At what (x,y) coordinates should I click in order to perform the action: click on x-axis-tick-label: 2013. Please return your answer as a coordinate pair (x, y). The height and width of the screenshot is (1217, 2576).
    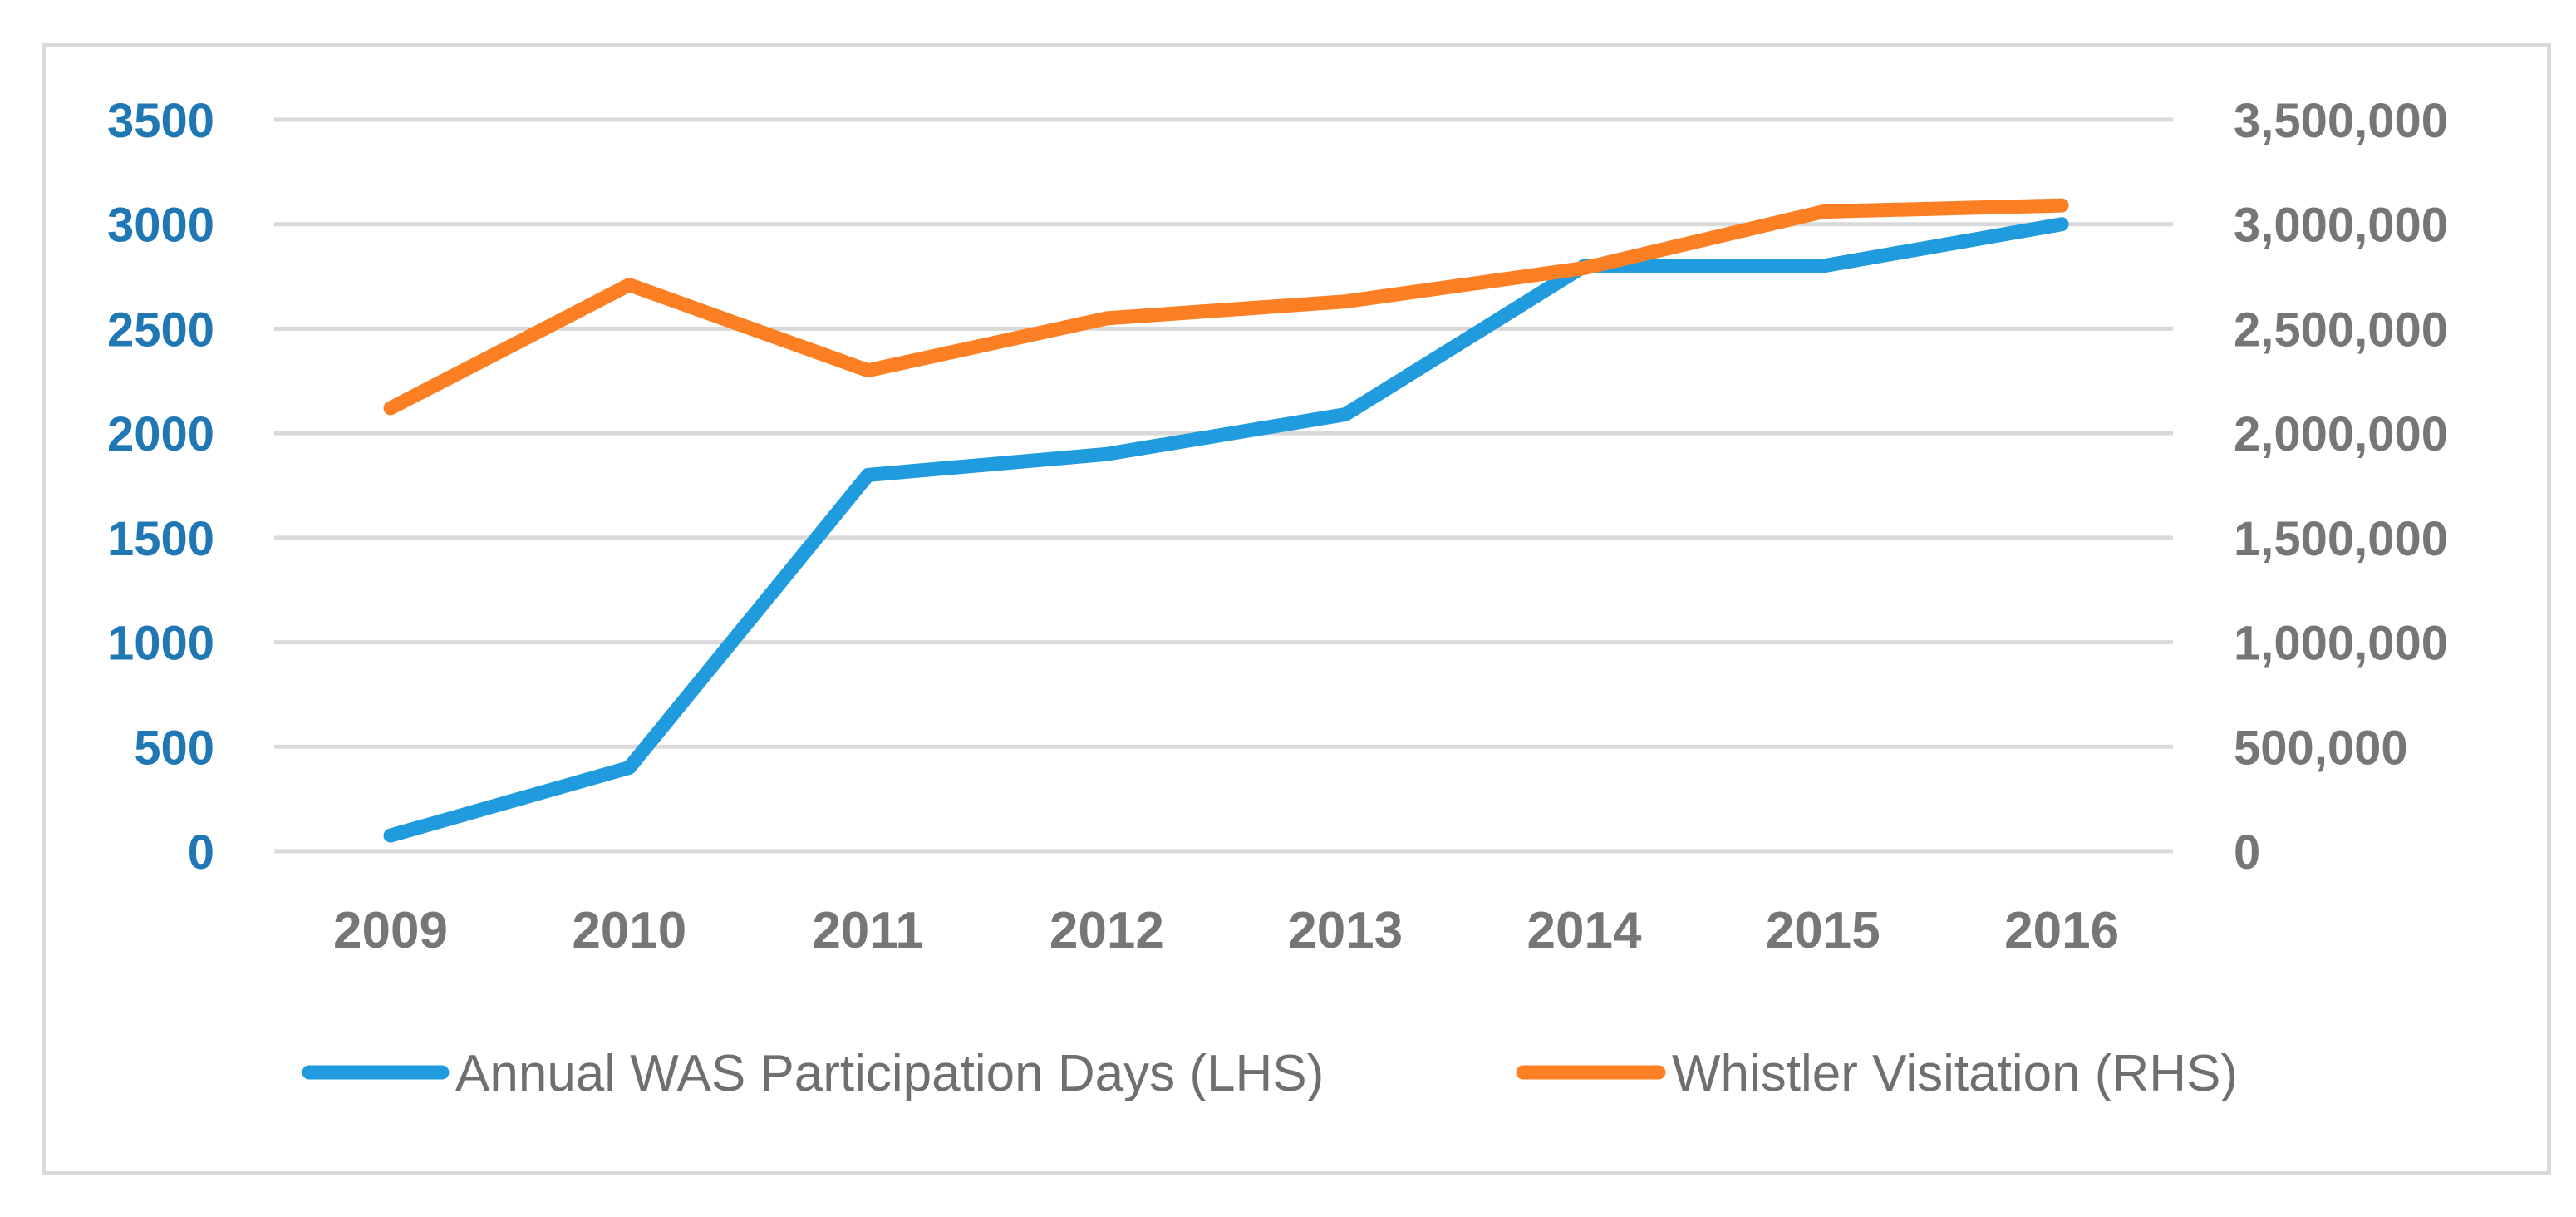
    Looking at the image, I should click on (1345, 930).